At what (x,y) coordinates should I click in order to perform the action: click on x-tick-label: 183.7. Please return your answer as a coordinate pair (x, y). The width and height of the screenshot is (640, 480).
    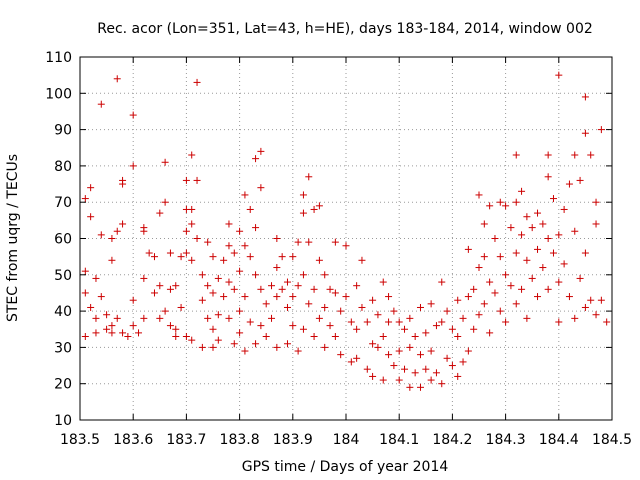
    Looking at the image, I should click on (186, 440).